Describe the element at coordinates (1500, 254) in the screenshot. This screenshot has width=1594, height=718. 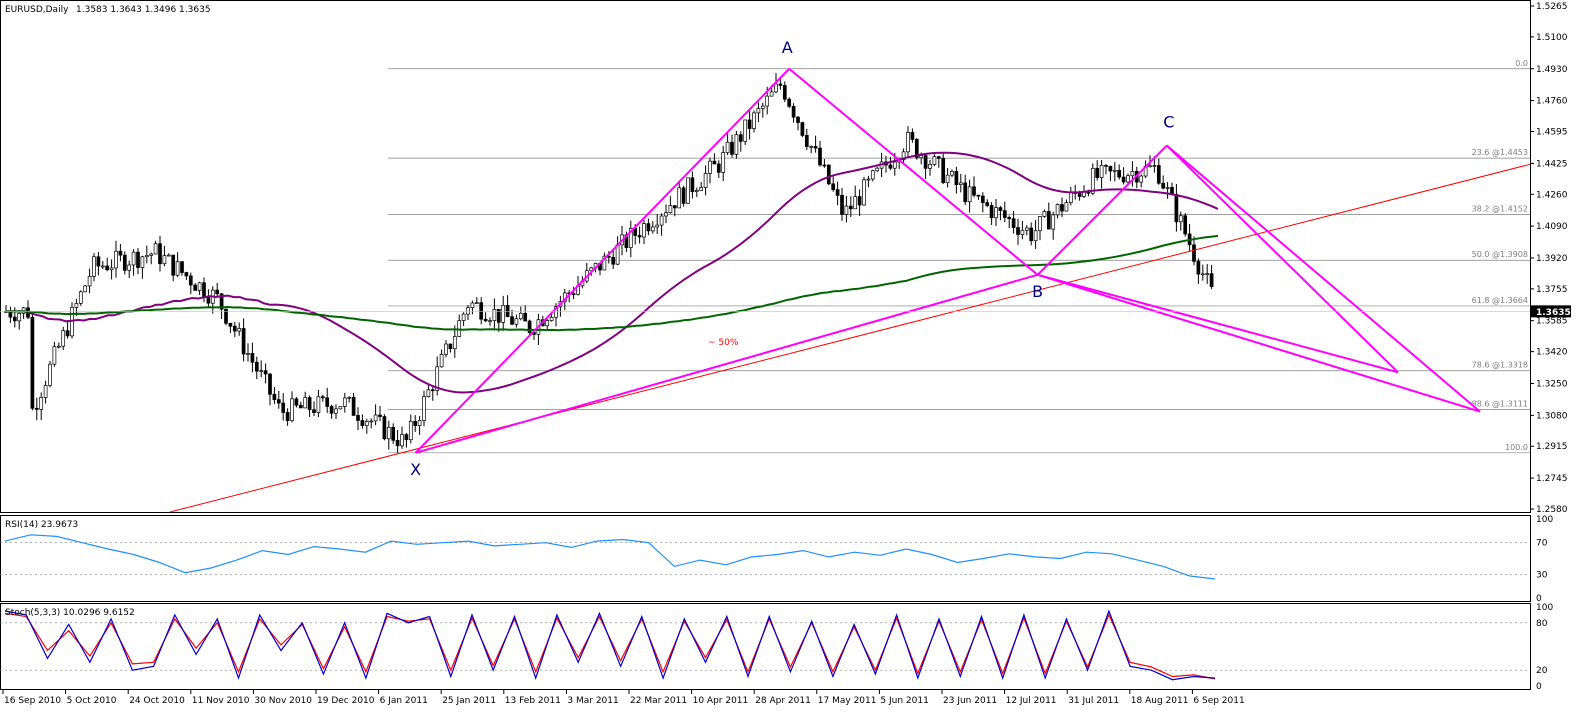
I see `fib-level-label: 50.0 @1.3908` at that location.